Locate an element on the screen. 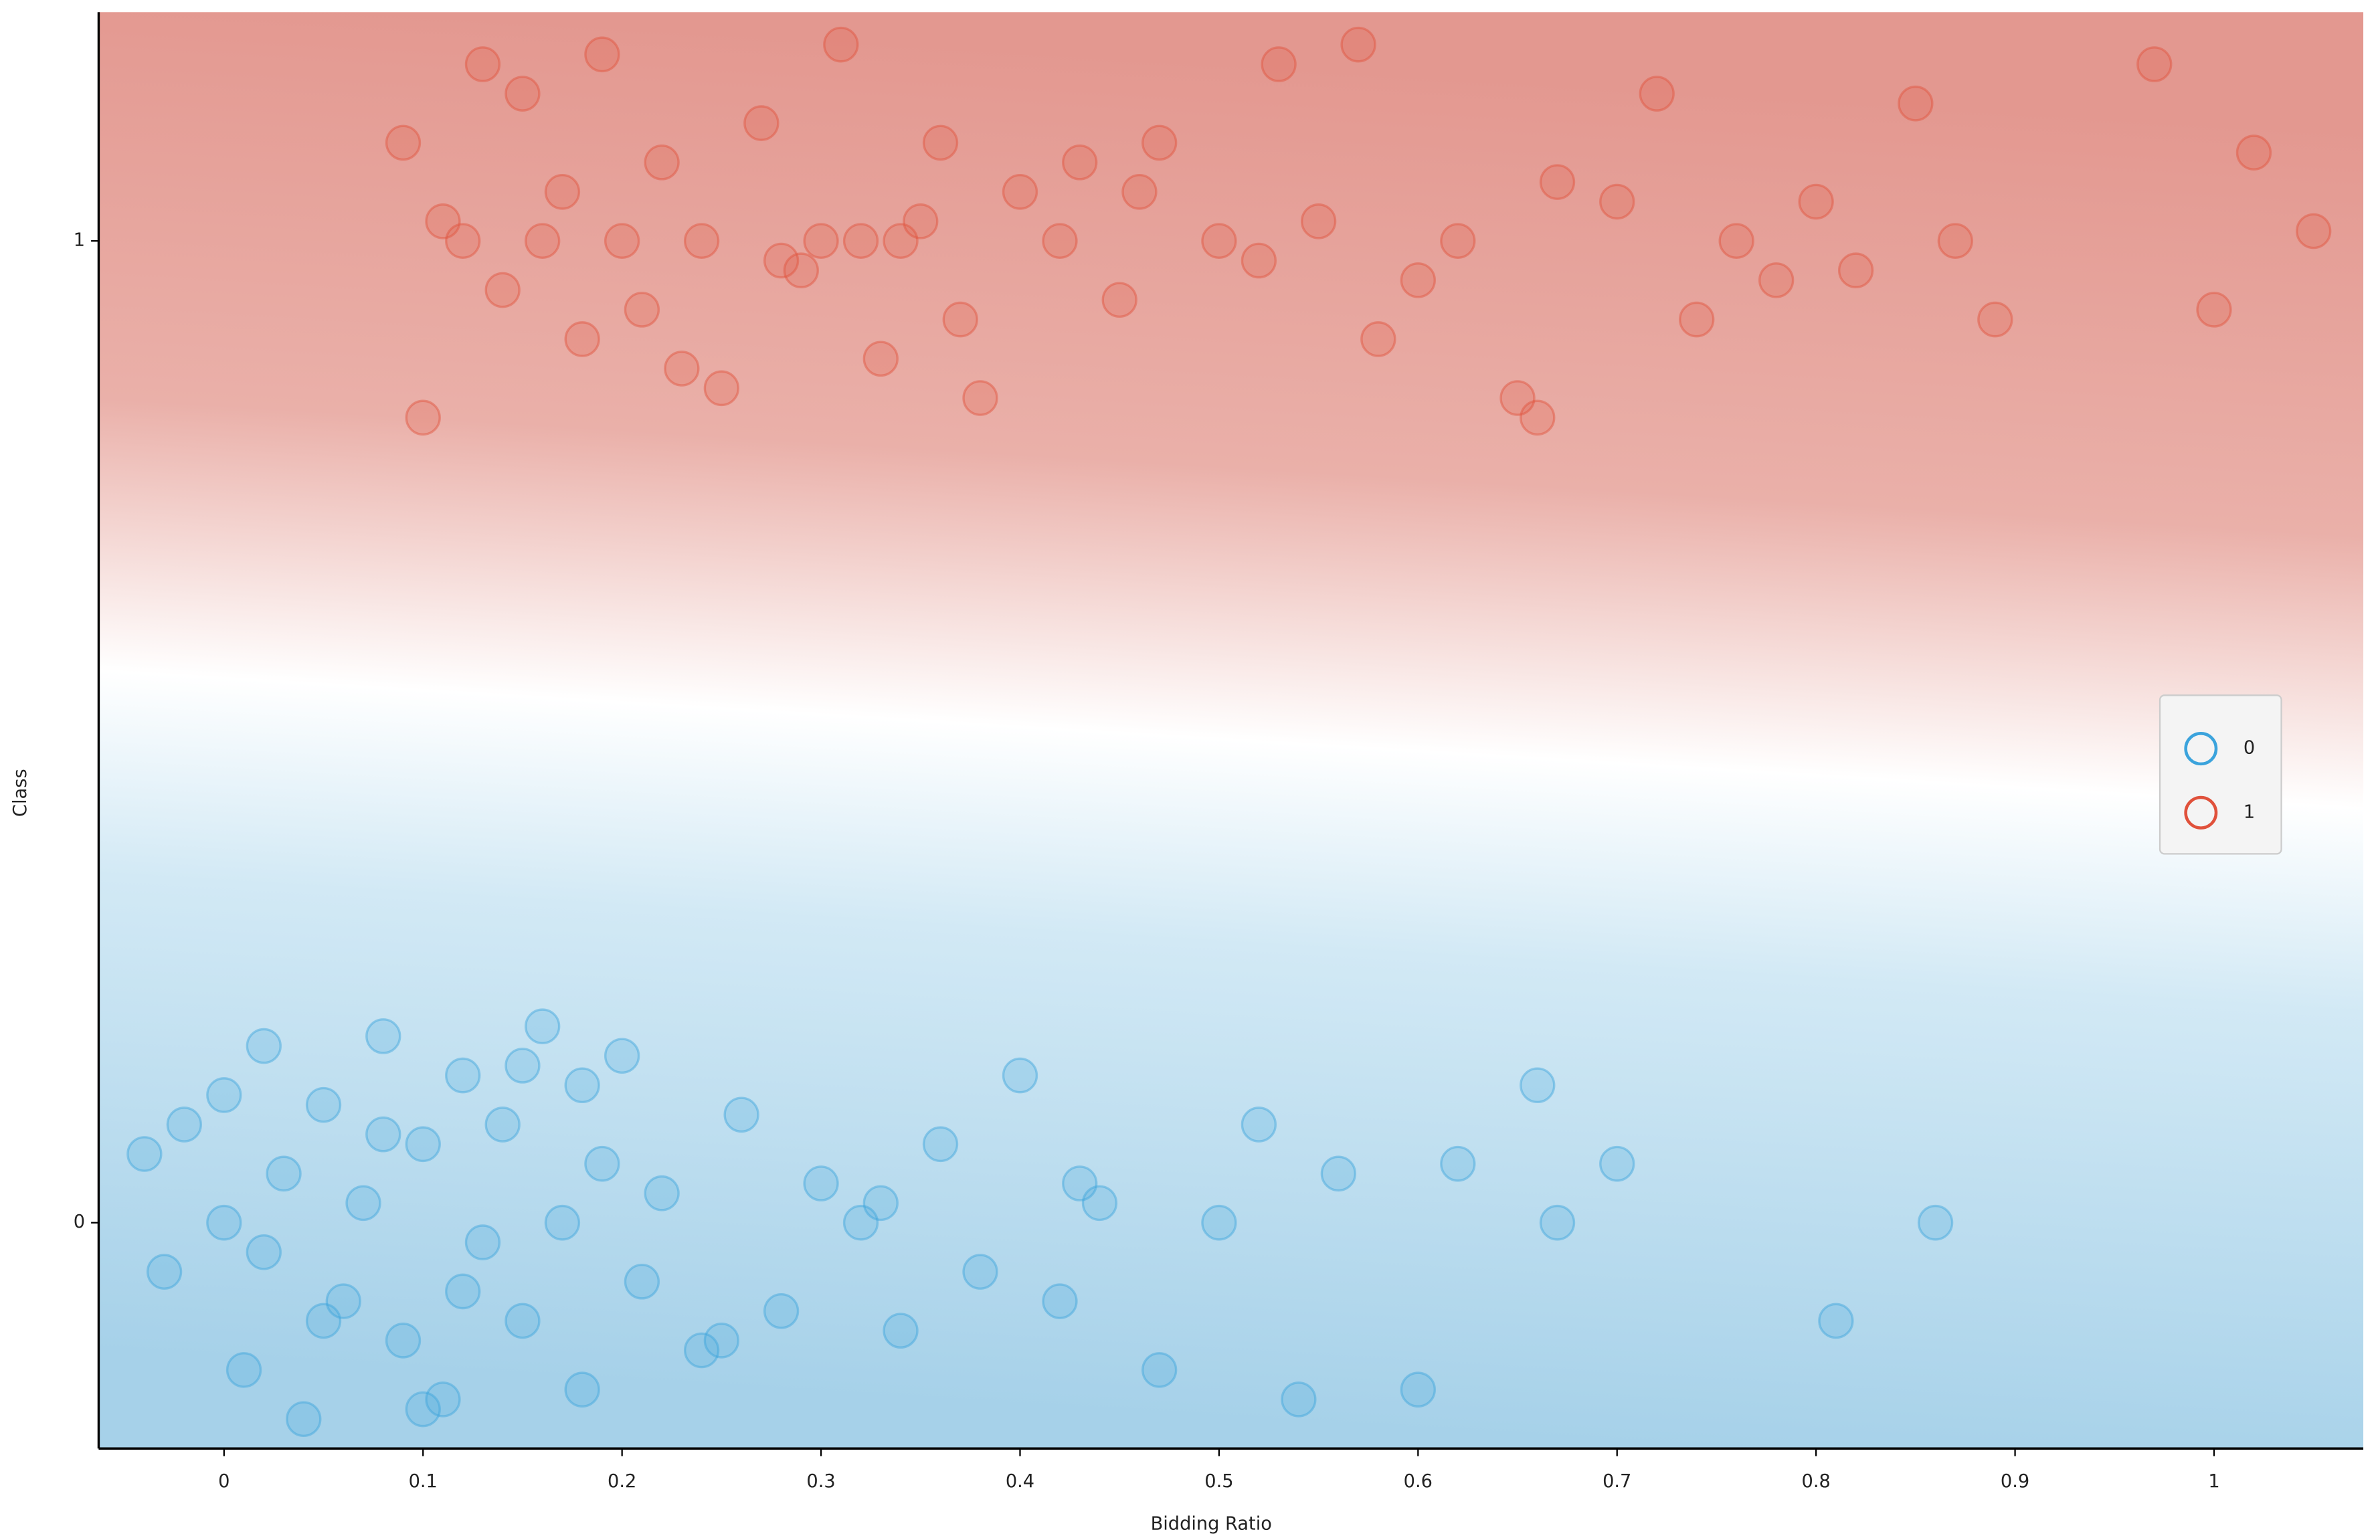 Image resolution: width=2380 pixels, height=1540 pixels. x-tick-label: 0.2 is located at coordinates (622, 1481).